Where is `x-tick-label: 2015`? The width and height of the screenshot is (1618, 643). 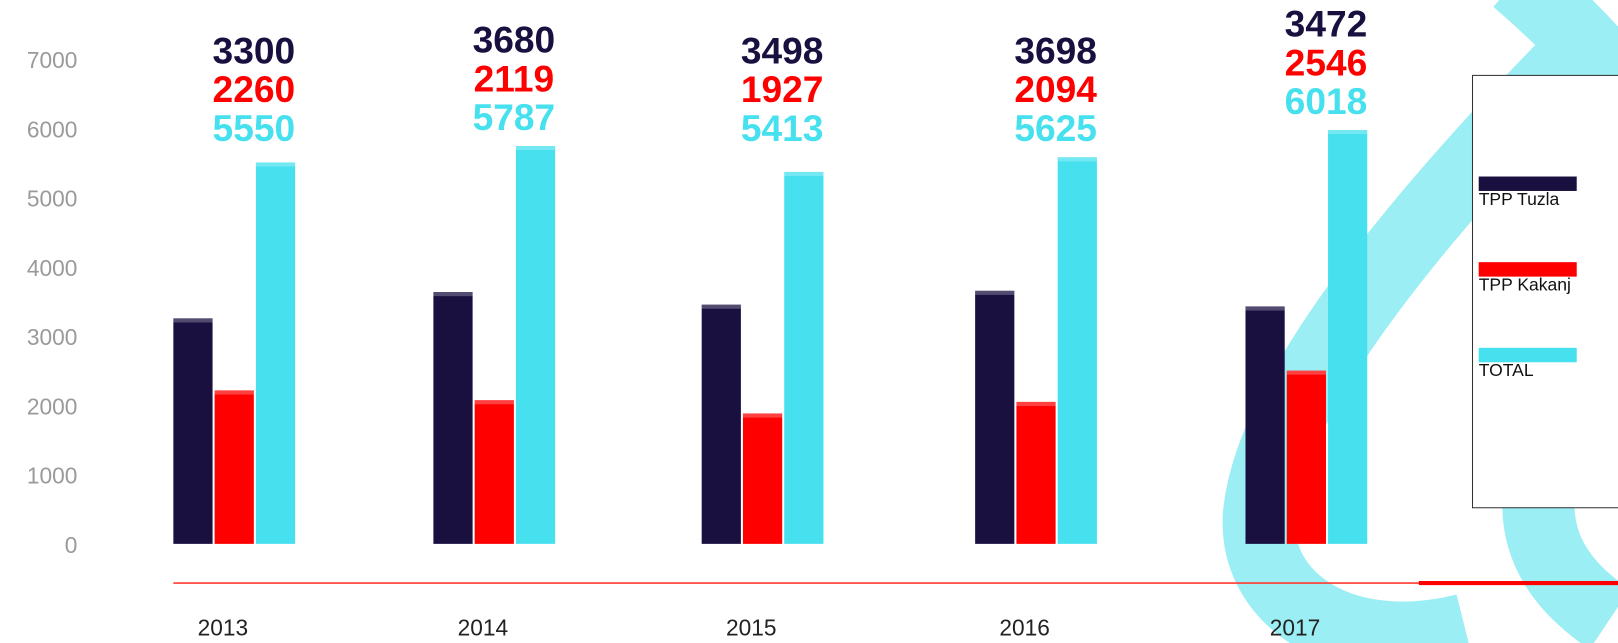 x-tick-label: 2015 is located at coordinates (751, 628).